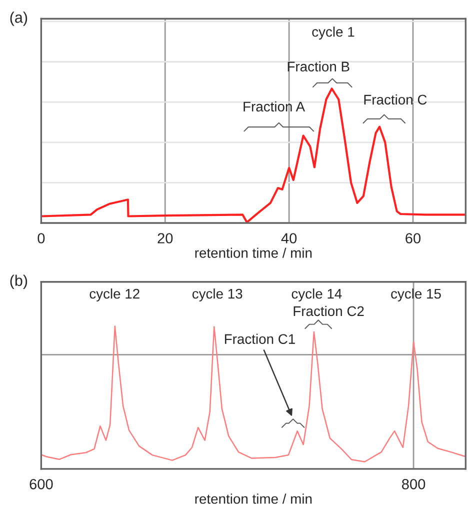 Image resolution: width=468 pixels, height=521 pixels. Describe the element at coordinates (115, 295) in the screenshot. I see `text: cycle 12` at that location.